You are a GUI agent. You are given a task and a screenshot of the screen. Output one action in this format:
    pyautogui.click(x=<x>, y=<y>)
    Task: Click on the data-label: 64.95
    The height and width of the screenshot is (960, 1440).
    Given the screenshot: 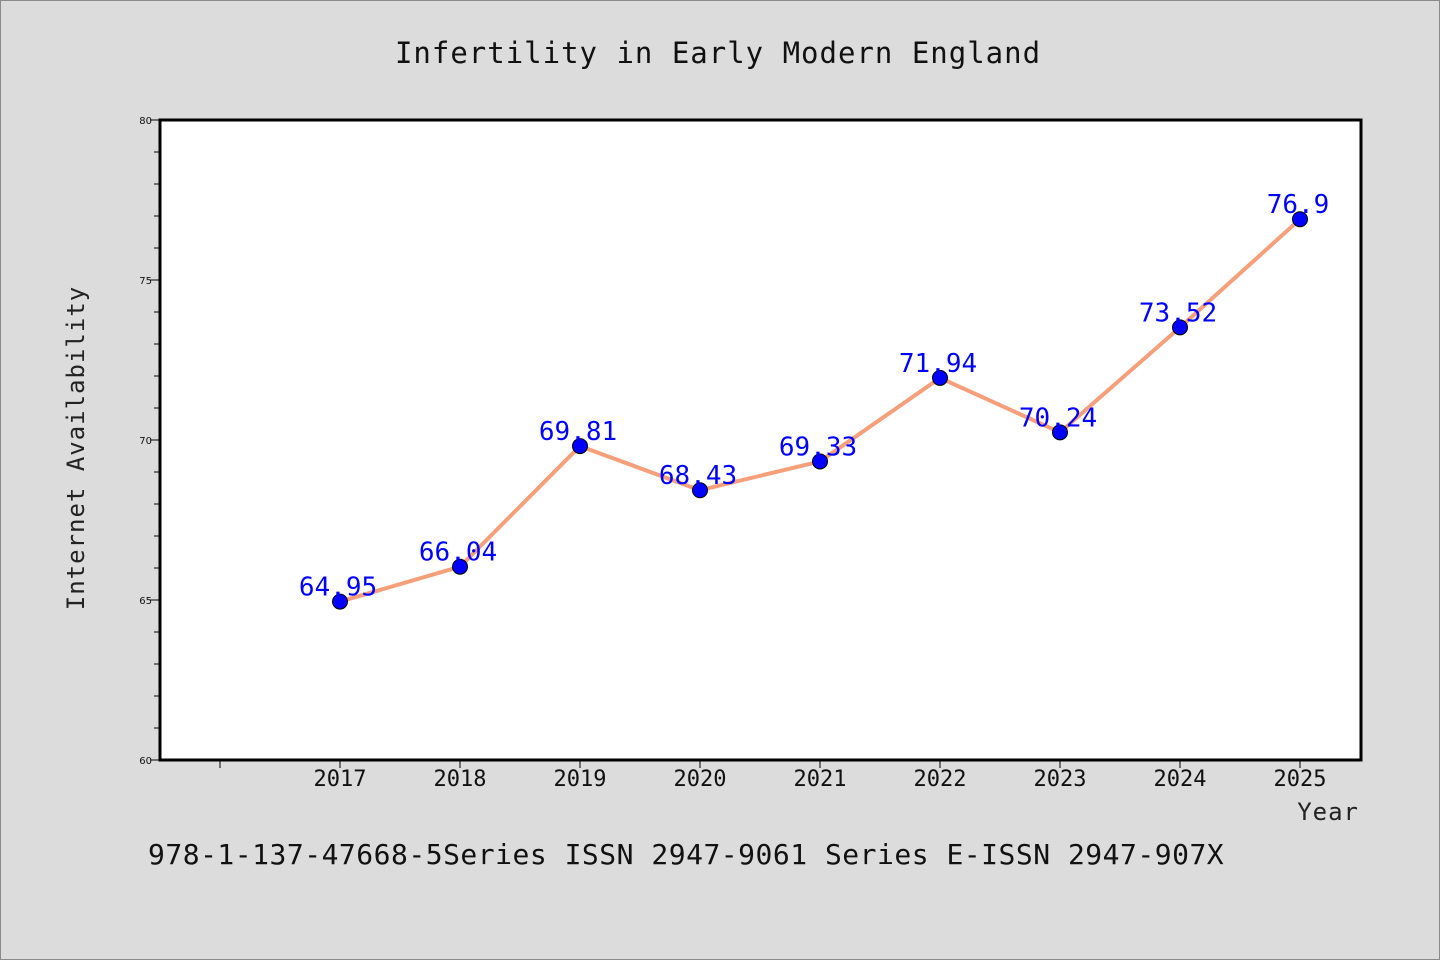 What is the action you would take?
    pyautogui.click(x=338, y=588)
    